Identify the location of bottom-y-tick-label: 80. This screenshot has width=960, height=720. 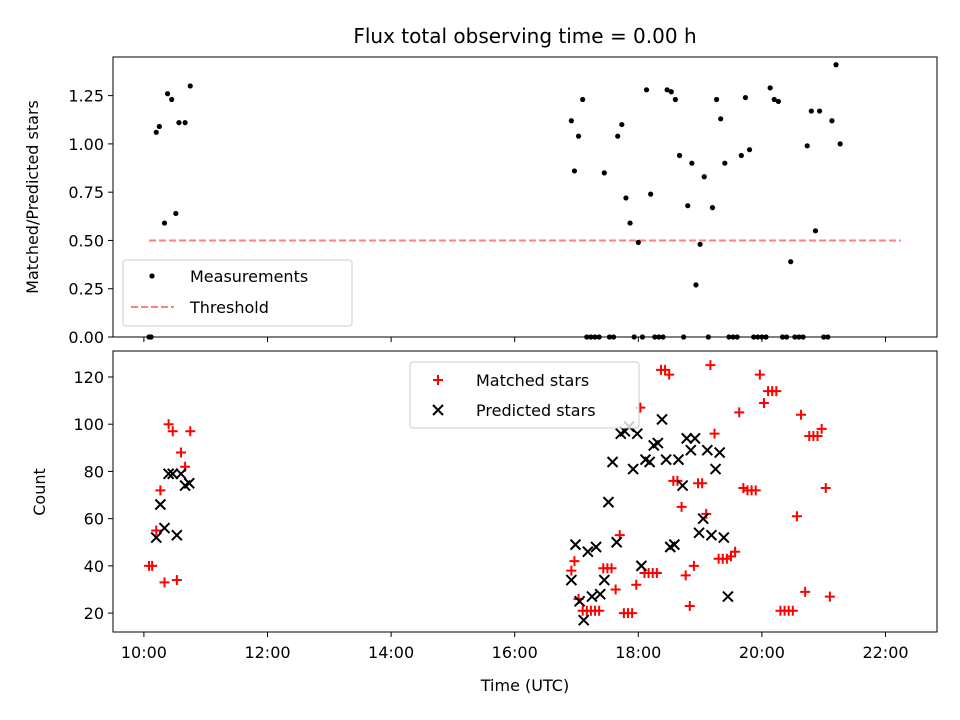
(94, 471).